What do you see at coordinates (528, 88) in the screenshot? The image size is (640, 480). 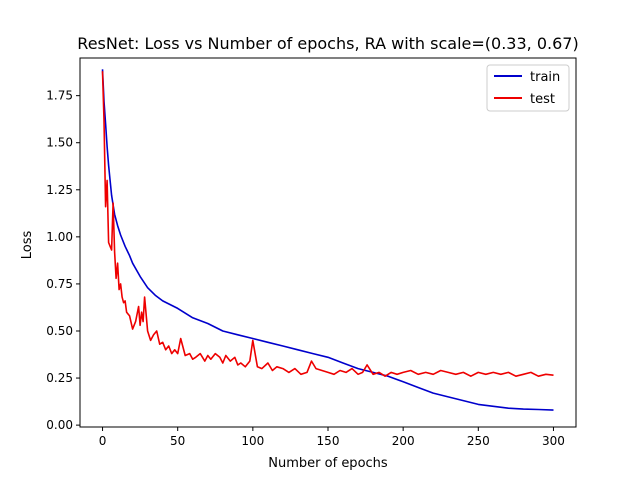 I see `legend: train test` at bounding box center [528, 88].